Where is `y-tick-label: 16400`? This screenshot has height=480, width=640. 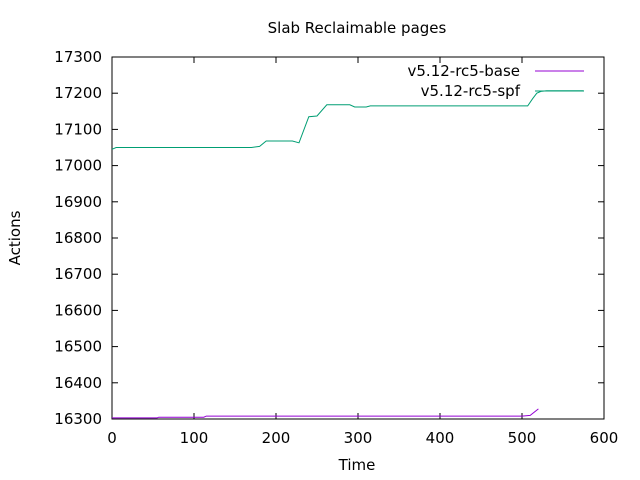
y-tick-label: 16400 is located at coordinates (78, 383).